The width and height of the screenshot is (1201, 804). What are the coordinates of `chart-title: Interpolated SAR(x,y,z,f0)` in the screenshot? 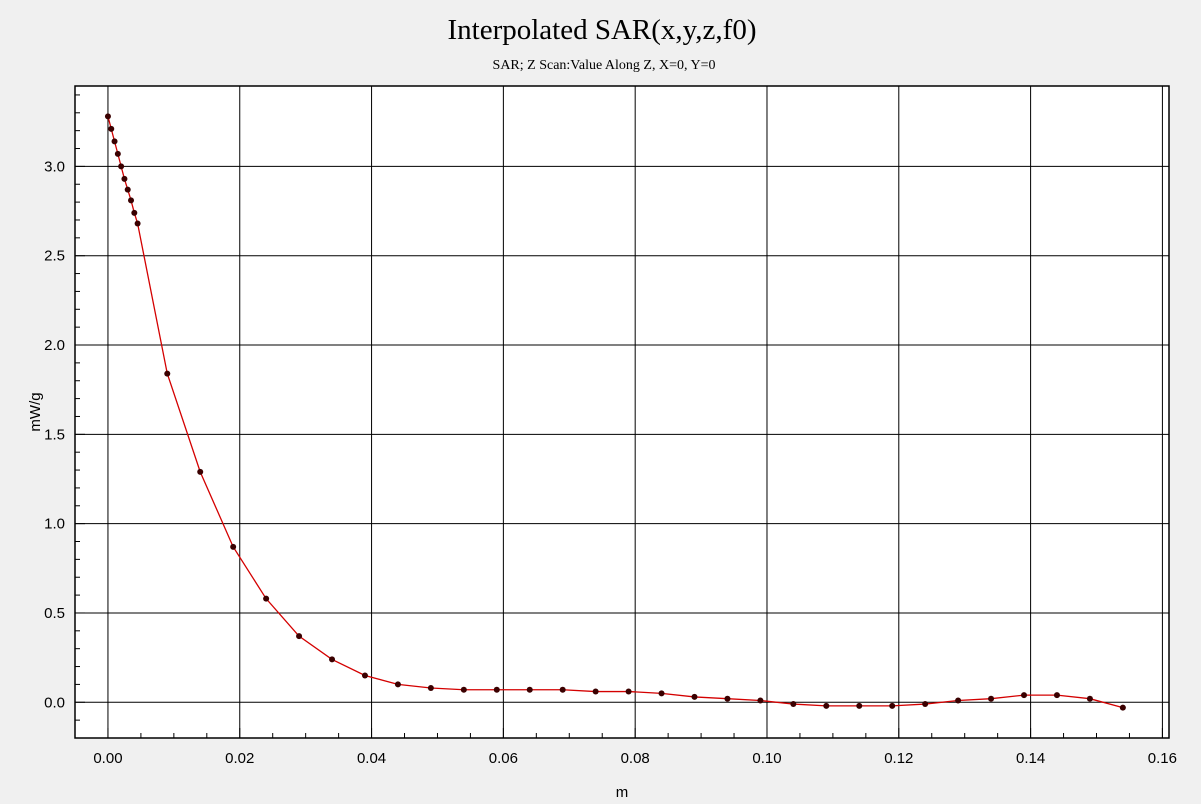 It's located at (602, 30).